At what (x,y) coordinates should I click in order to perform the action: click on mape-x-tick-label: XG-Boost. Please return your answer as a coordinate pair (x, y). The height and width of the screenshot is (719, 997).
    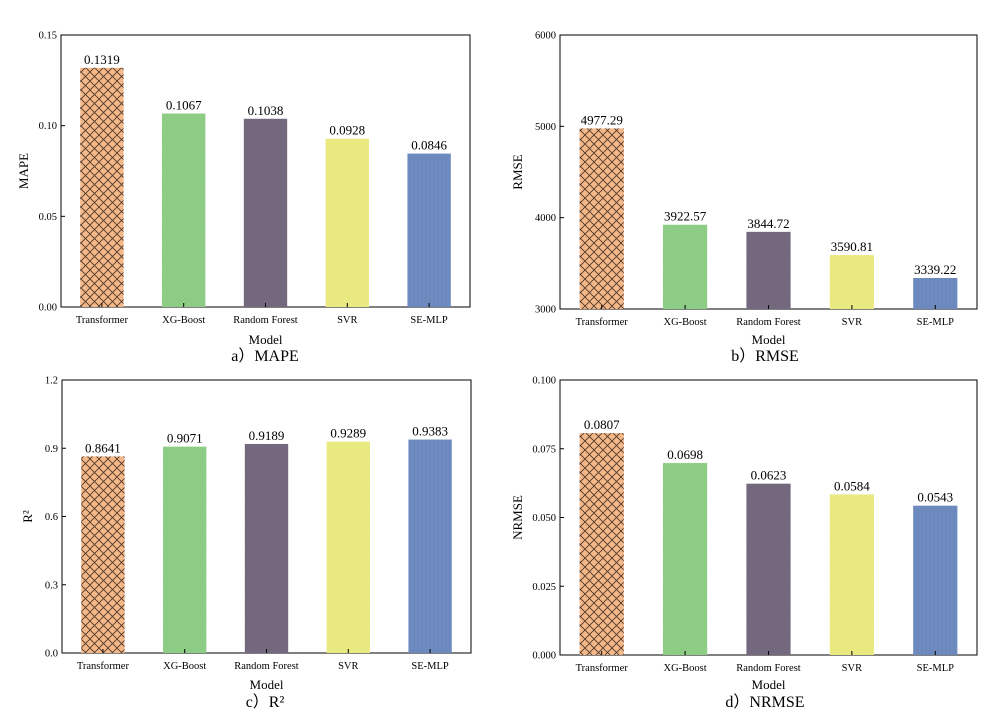
    Looking at the image, I should click on (183, 320).